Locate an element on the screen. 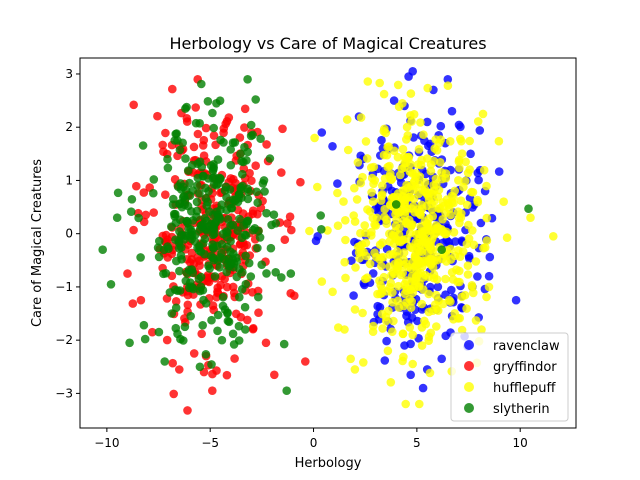 This screenshot has width=640, height=480. y-axis: −3 −2 −1 0 1 2 3 is located at coordinates (67, 233).